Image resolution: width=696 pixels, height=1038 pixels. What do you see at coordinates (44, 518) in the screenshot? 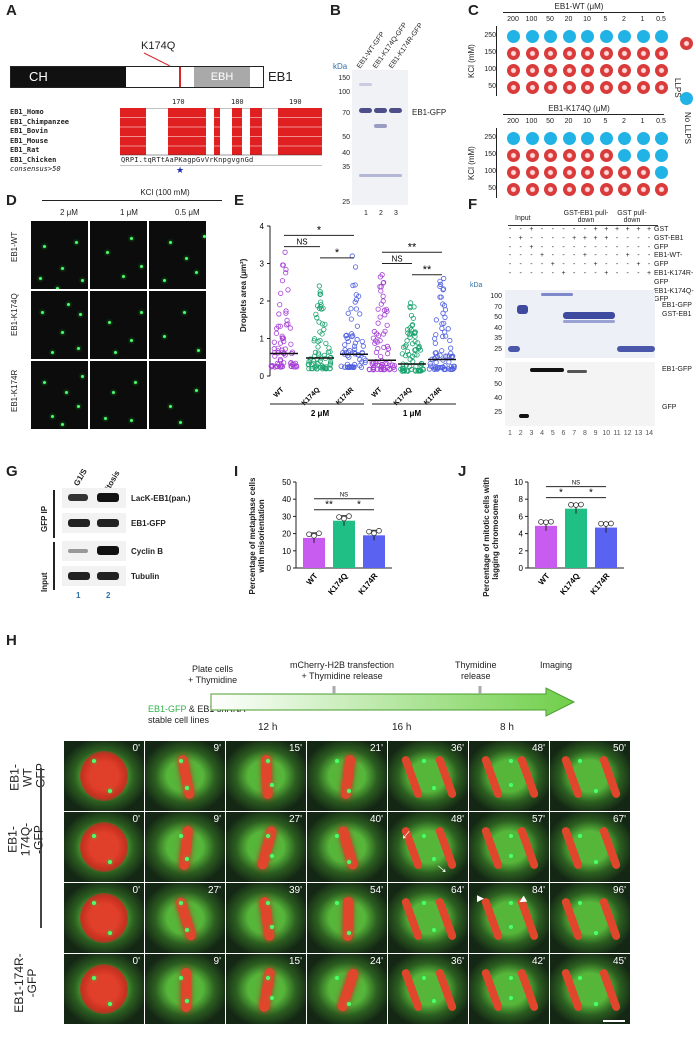
I see `g-group-gfp-ip: GFP IP` at bounding box center [44, 518].